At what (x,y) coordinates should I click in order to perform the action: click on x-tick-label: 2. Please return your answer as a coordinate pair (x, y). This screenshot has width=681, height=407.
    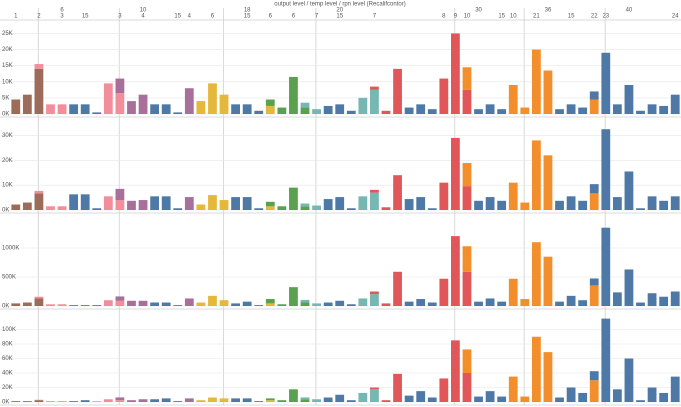
    Looking at the image, I should click on (39, 17).